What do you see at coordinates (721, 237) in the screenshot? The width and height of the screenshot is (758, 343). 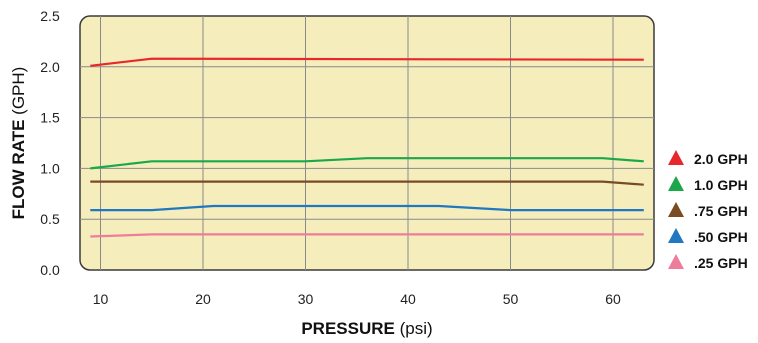 I see `legend-label-50-gph: .50 GPH` at bounding box center [721, 237].